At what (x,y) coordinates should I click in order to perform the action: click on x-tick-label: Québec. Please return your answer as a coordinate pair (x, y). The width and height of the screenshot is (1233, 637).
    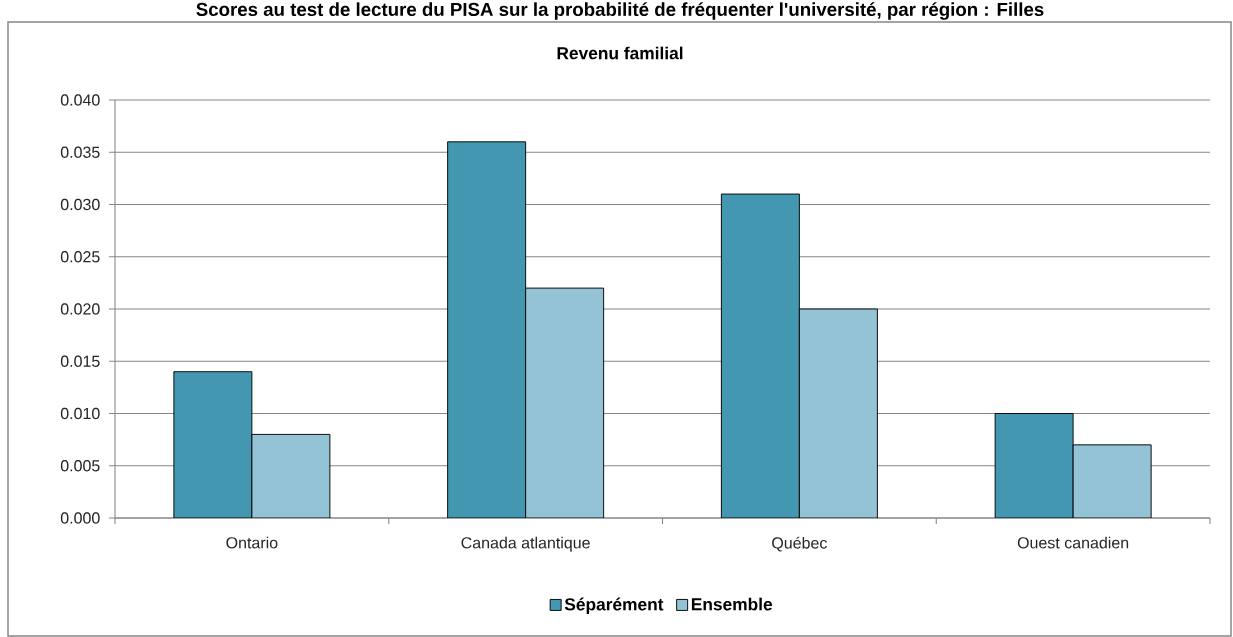
    Looking at the image, I should click on (799, 544).